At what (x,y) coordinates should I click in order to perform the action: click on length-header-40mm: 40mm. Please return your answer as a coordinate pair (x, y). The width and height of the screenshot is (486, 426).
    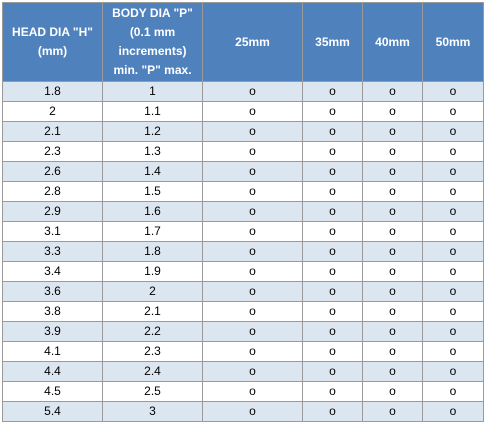
    Looking at the image, I should click on (392, 42).